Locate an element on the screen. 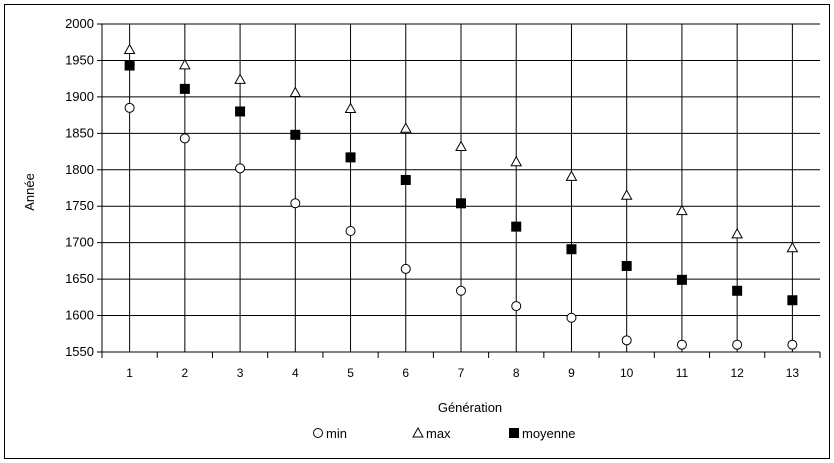  legend: min max moyenne is located at coordinates (444, 433).